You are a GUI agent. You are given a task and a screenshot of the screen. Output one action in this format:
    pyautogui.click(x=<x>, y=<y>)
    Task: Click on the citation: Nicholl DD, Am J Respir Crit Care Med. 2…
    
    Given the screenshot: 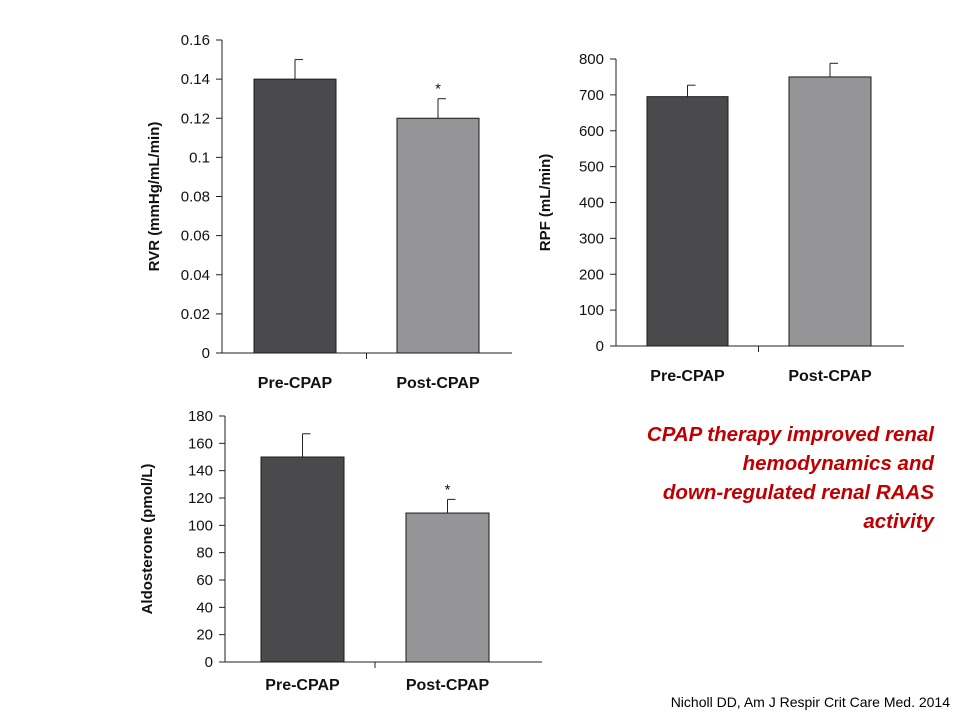 What is the action you would take?
    pyautogui.click(x=810, y=702)
    